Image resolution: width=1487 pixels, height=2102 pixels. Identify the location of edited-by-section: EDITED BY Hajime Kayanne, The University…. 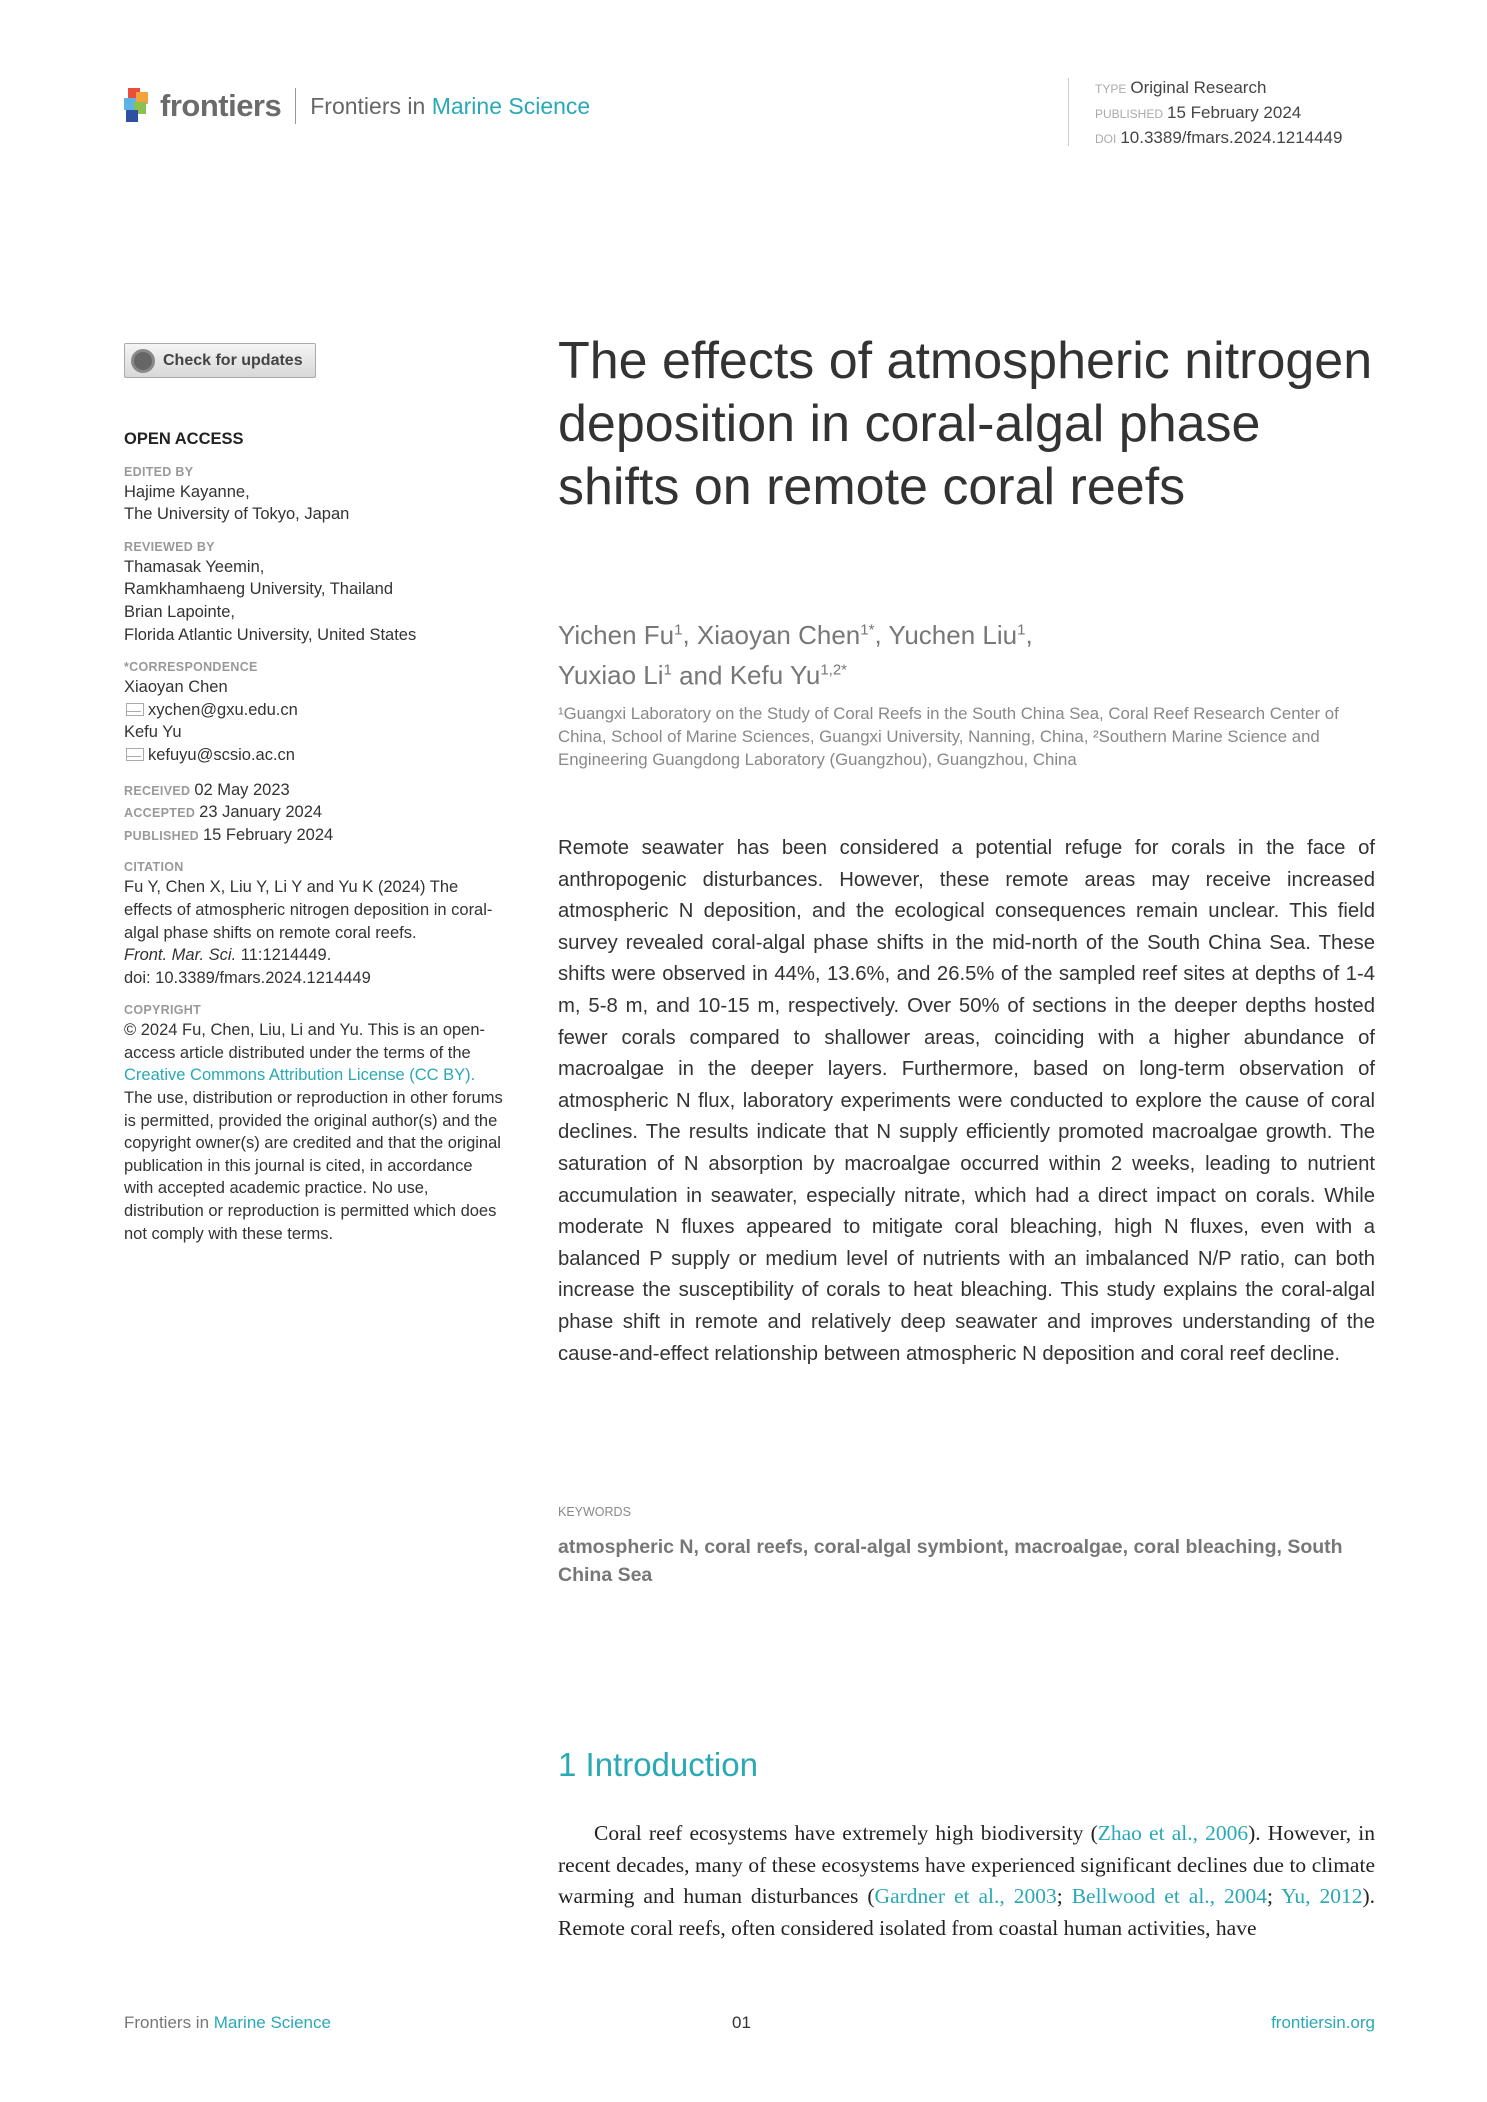
(314, 494).